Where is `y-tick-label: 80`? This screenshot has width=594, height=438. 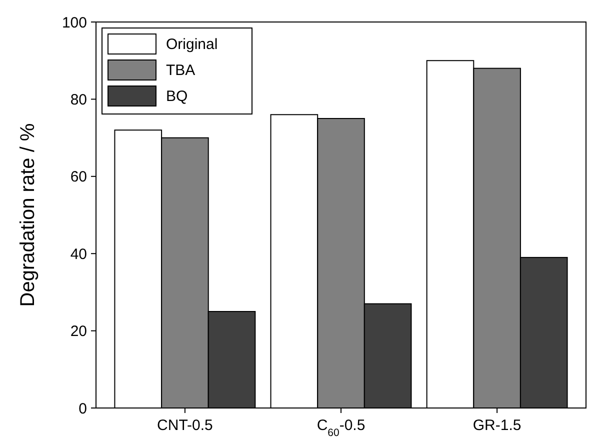
y-tick-label: 80 is located at coordinates (78, 99).